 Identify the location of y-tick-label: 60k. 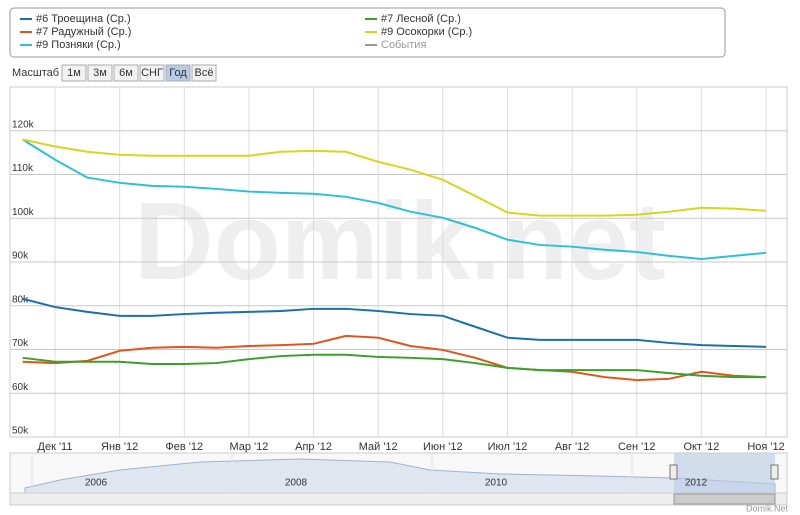
(20, 387).